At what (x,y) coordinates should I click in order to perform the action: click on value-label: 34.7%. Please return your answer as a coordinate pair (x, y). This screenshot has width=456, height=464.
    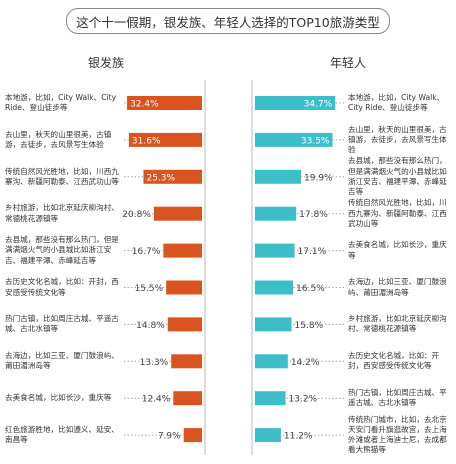
    Looking at the image, I should click on (318, 105).